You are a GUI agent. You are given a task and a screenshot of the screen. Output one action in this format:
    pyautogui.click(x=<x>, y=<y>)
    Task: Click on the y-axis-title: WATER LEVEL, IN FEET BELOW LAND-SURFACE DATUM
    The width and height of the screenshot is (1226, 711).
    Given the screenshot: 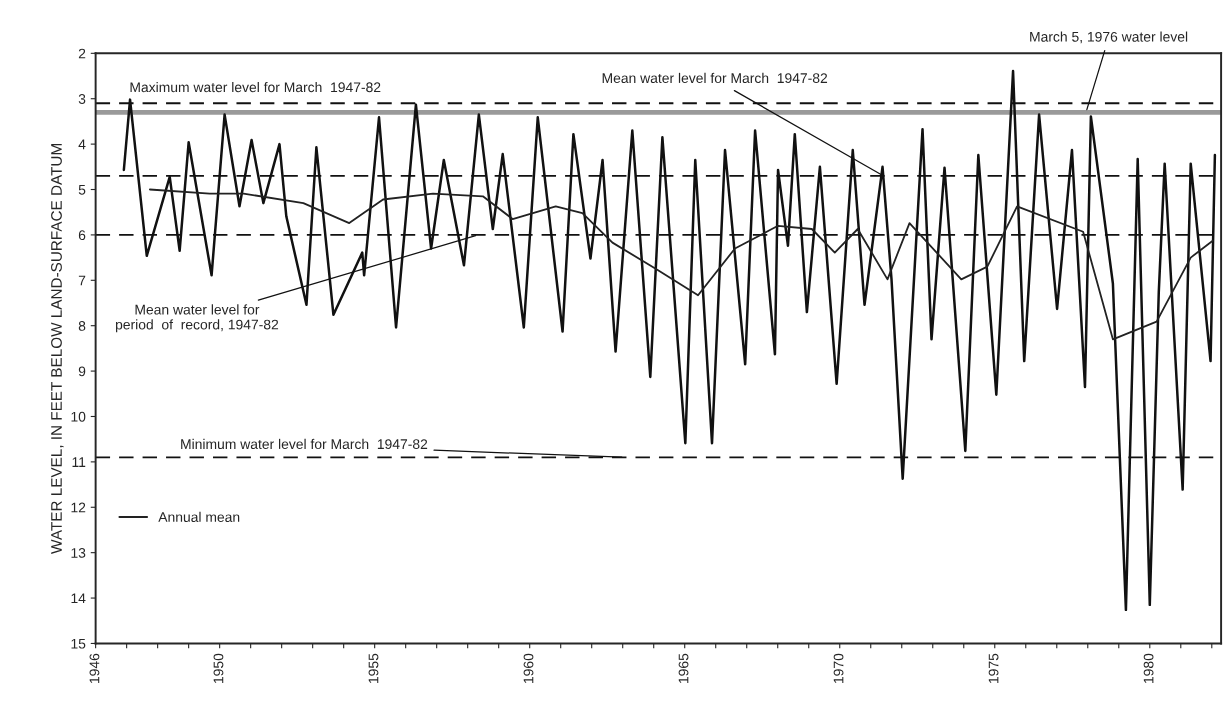 What is the action you would take?
    pyautogui.click(x=57, y=349)
    